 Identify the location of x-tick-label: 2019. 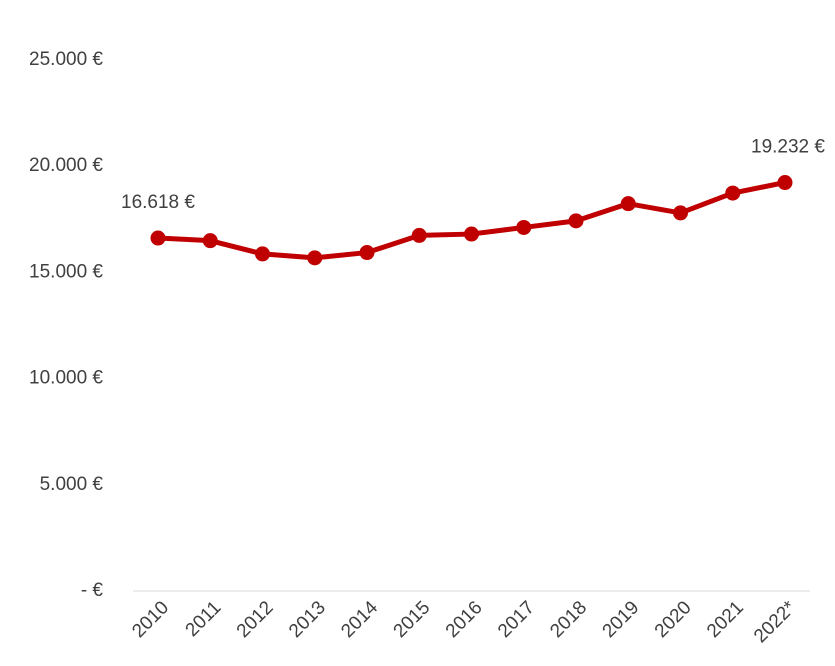
(621, 619).